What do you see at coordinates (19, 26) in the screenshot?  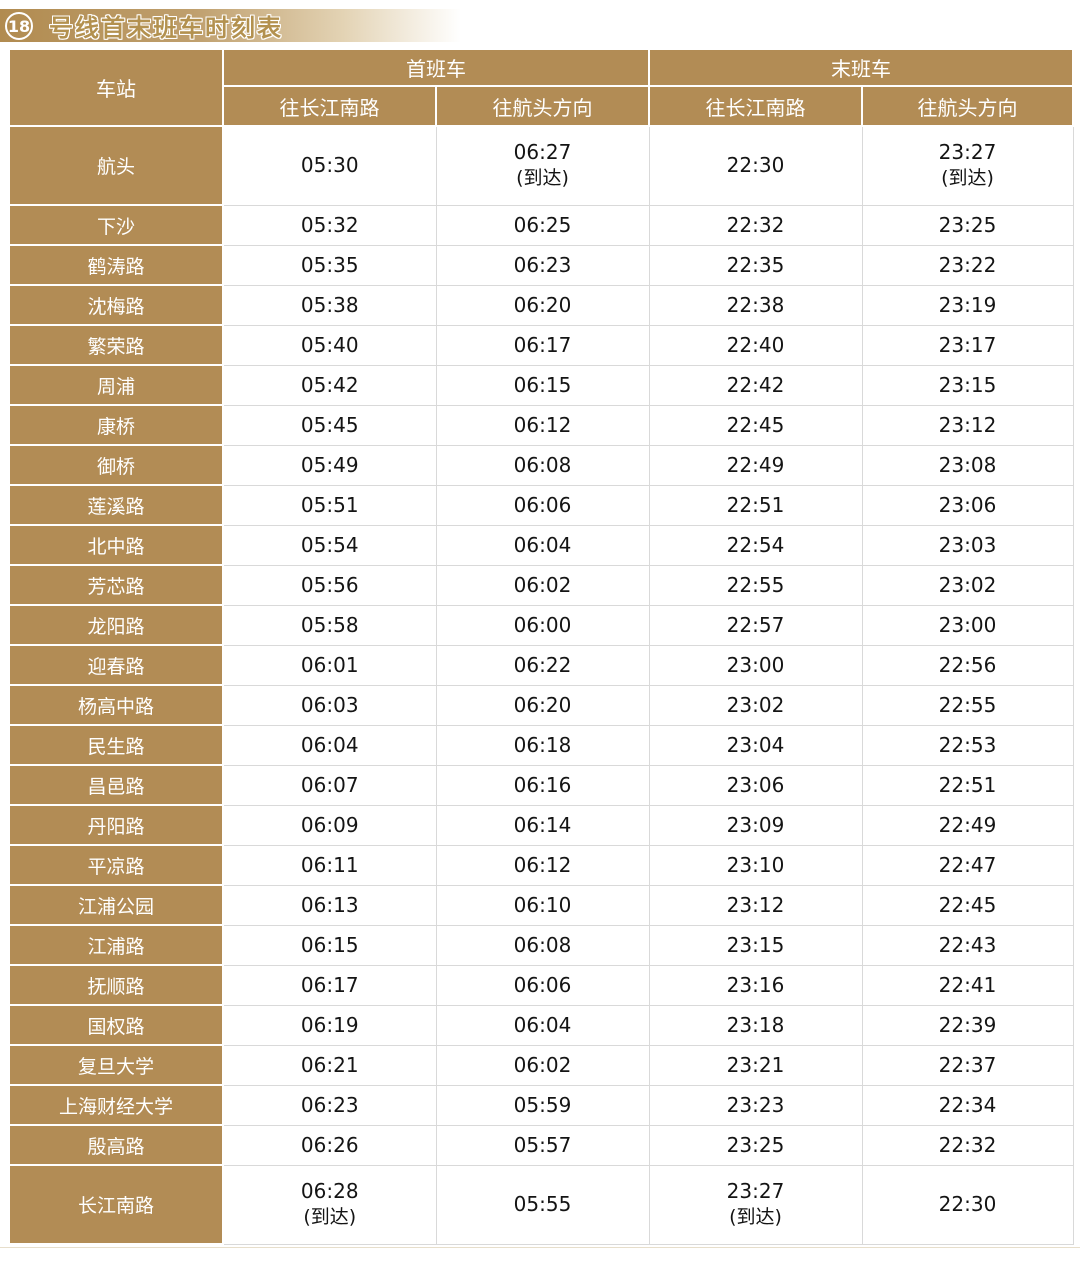 I see `line-number: 18` at bounding box center [19, 26].